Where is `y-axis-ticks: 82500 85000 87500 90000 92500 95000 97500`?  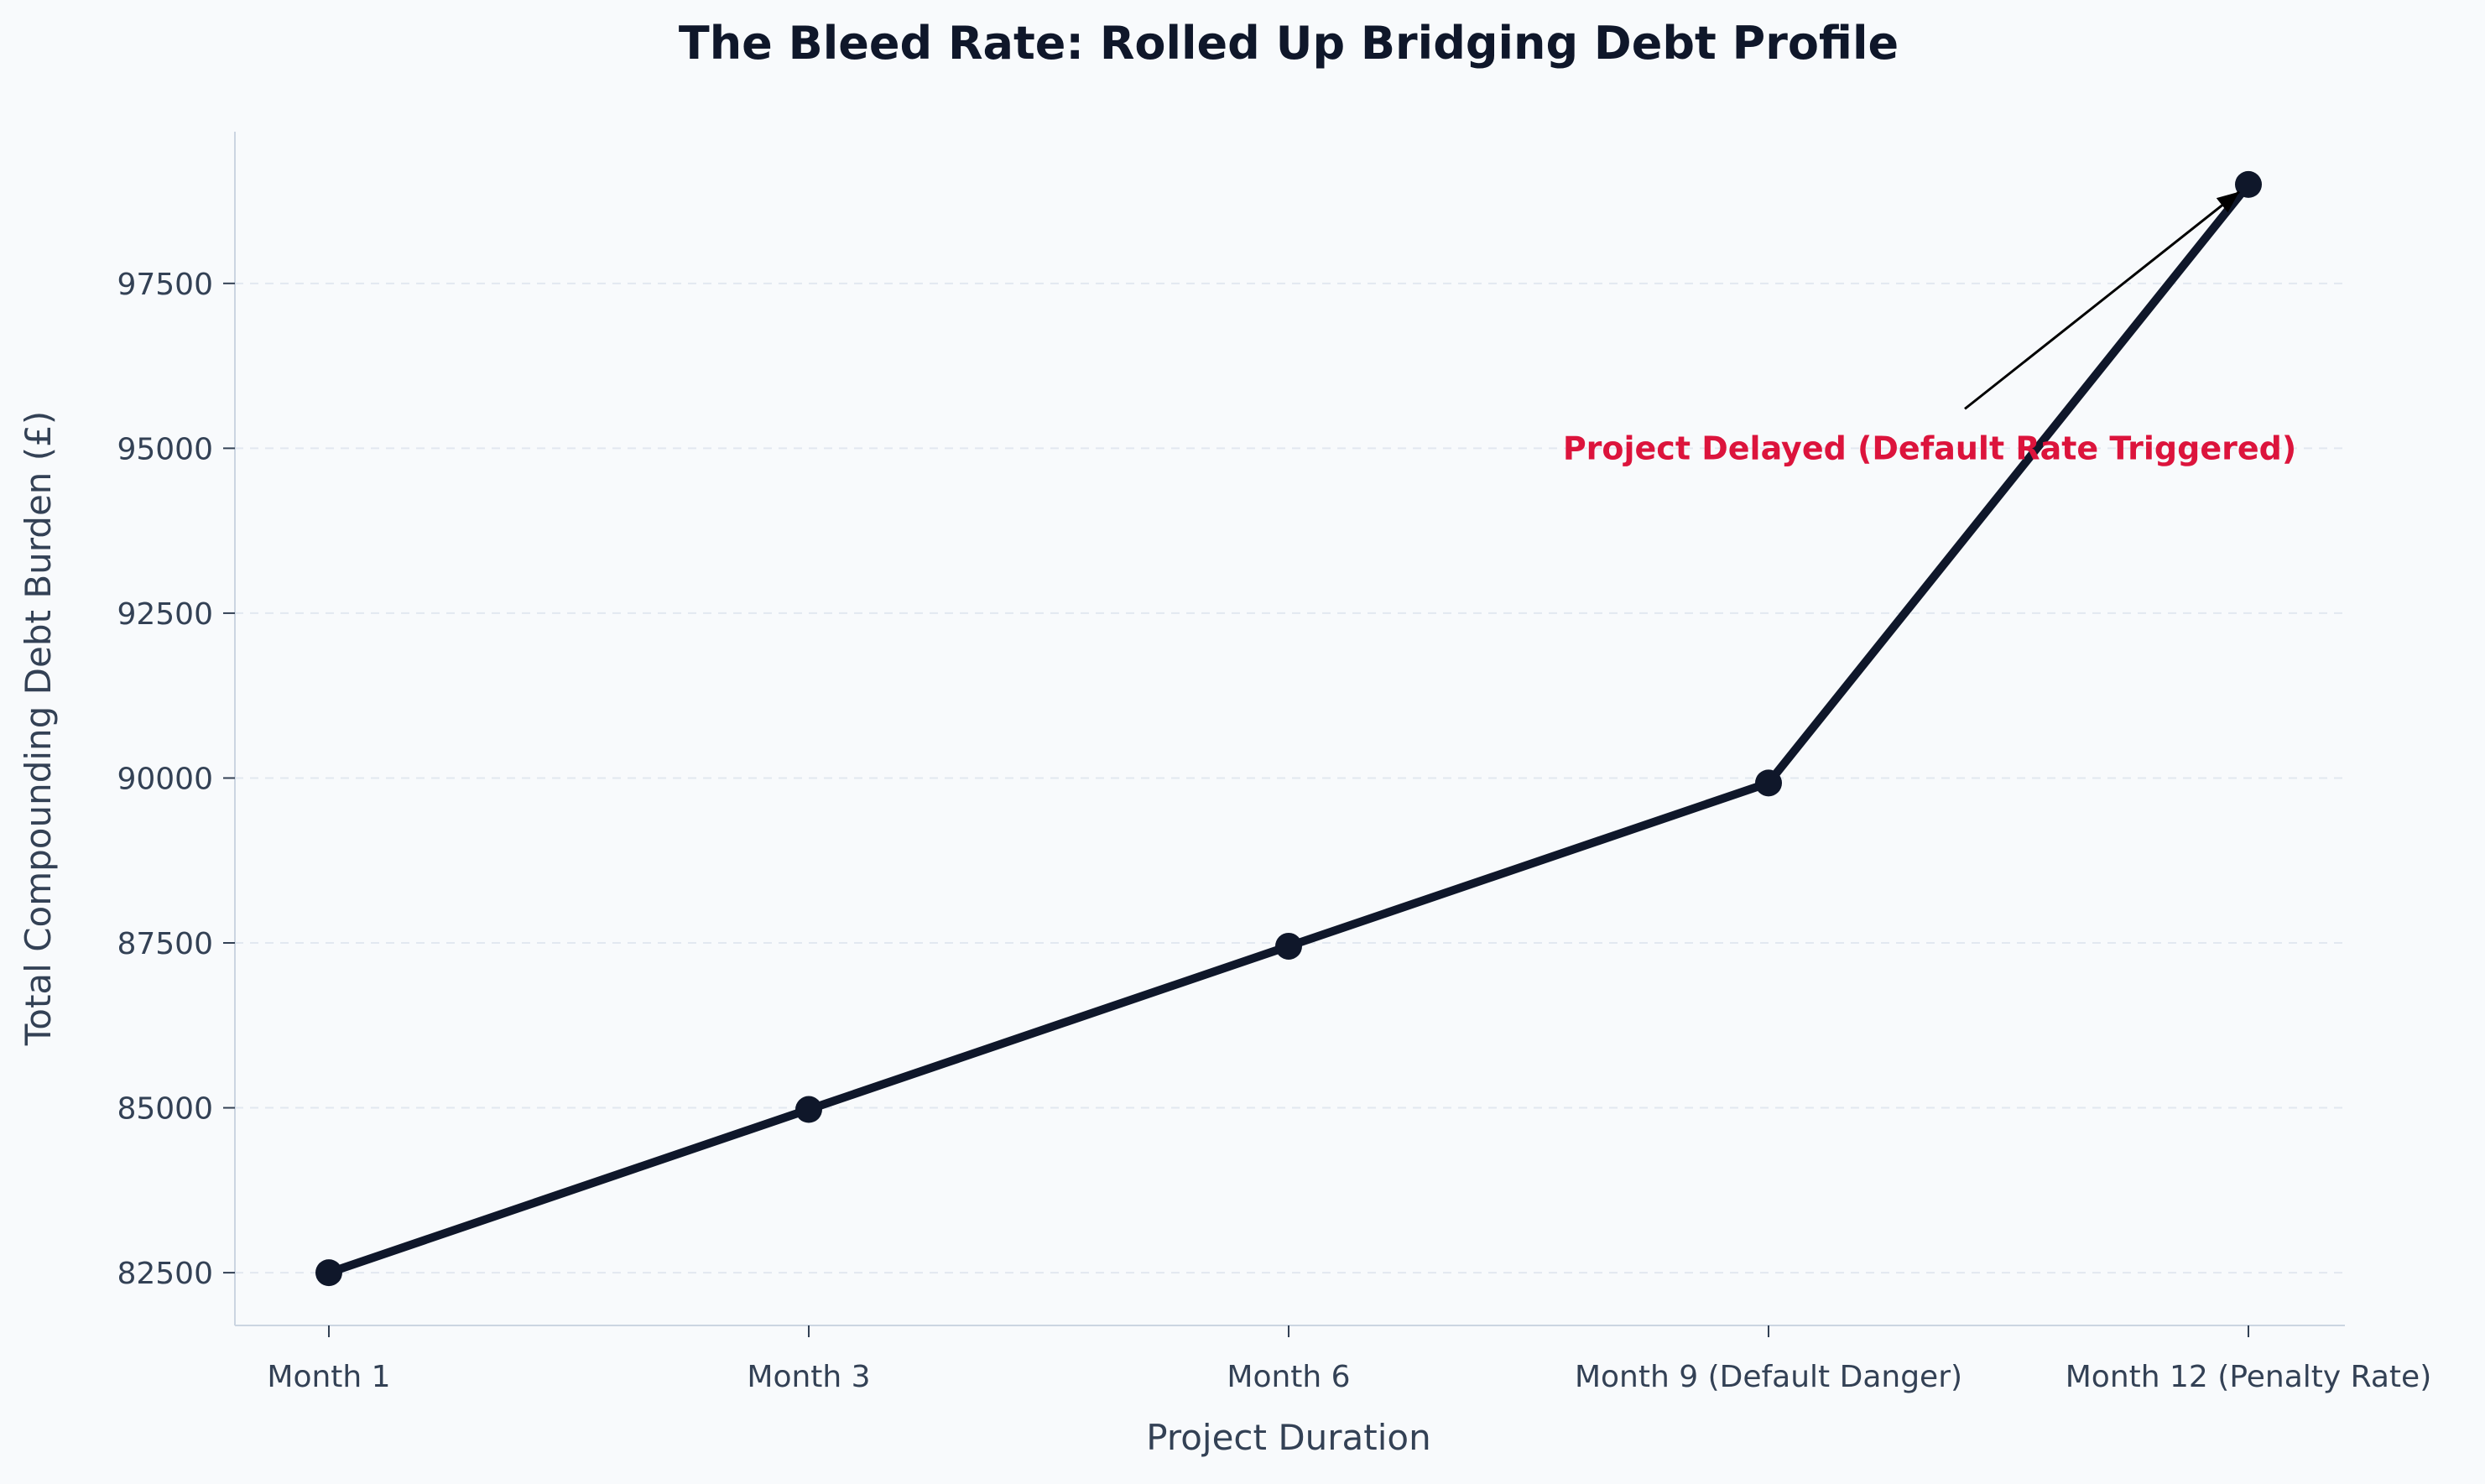
y-axis-ticks: 82500 85000 87500 90000 92500 95000 97500 is located at coordinates (176, 779).